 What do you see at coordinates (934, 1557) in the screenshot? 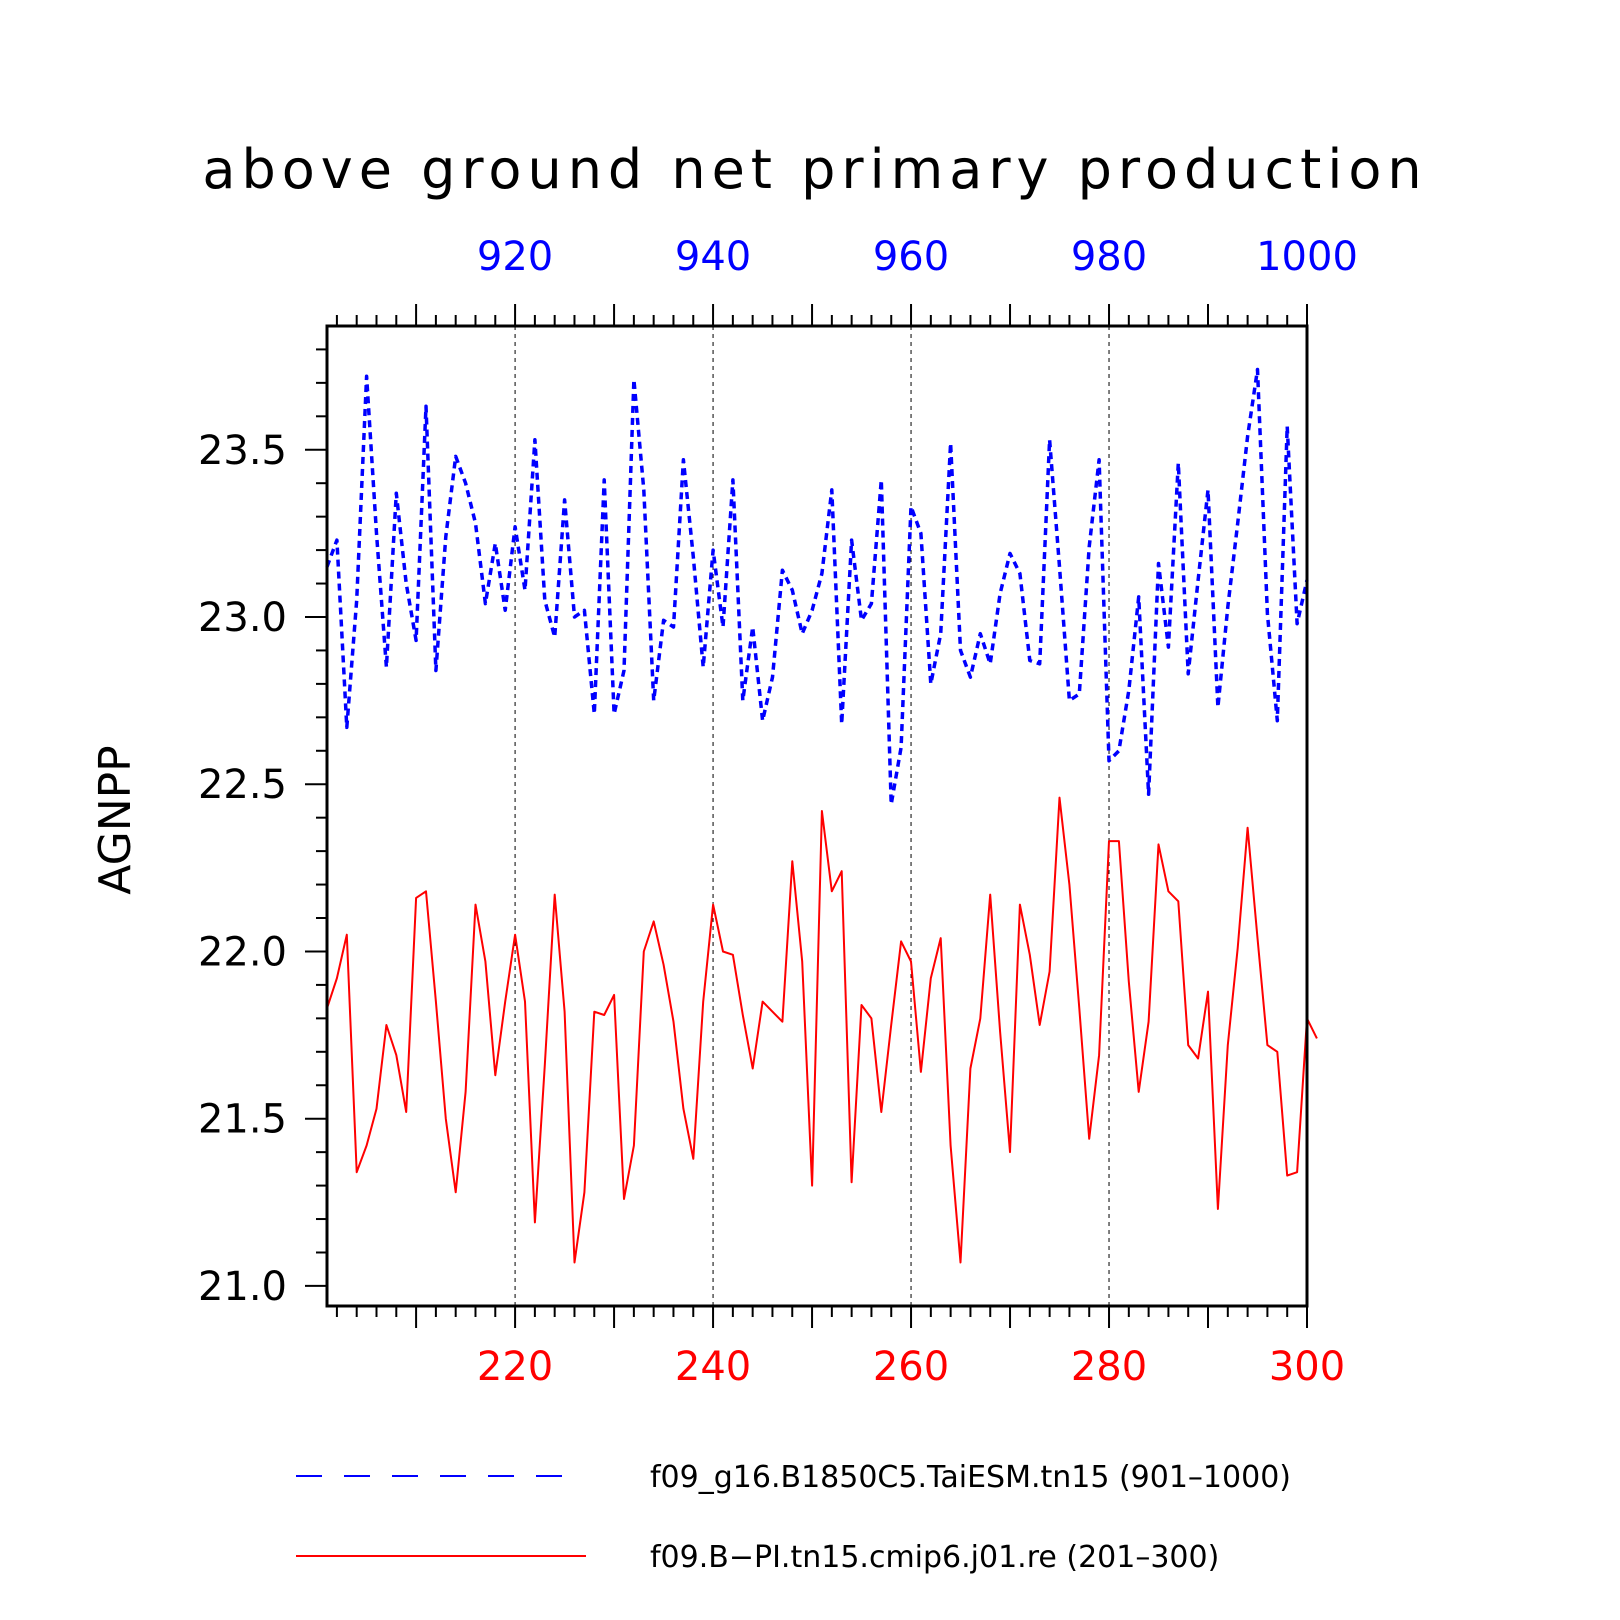
I see `legend-label-series-2: f09.B−PI.tn15.cmip6.j01.re (201–300)` at bounding box center [934, 1557].